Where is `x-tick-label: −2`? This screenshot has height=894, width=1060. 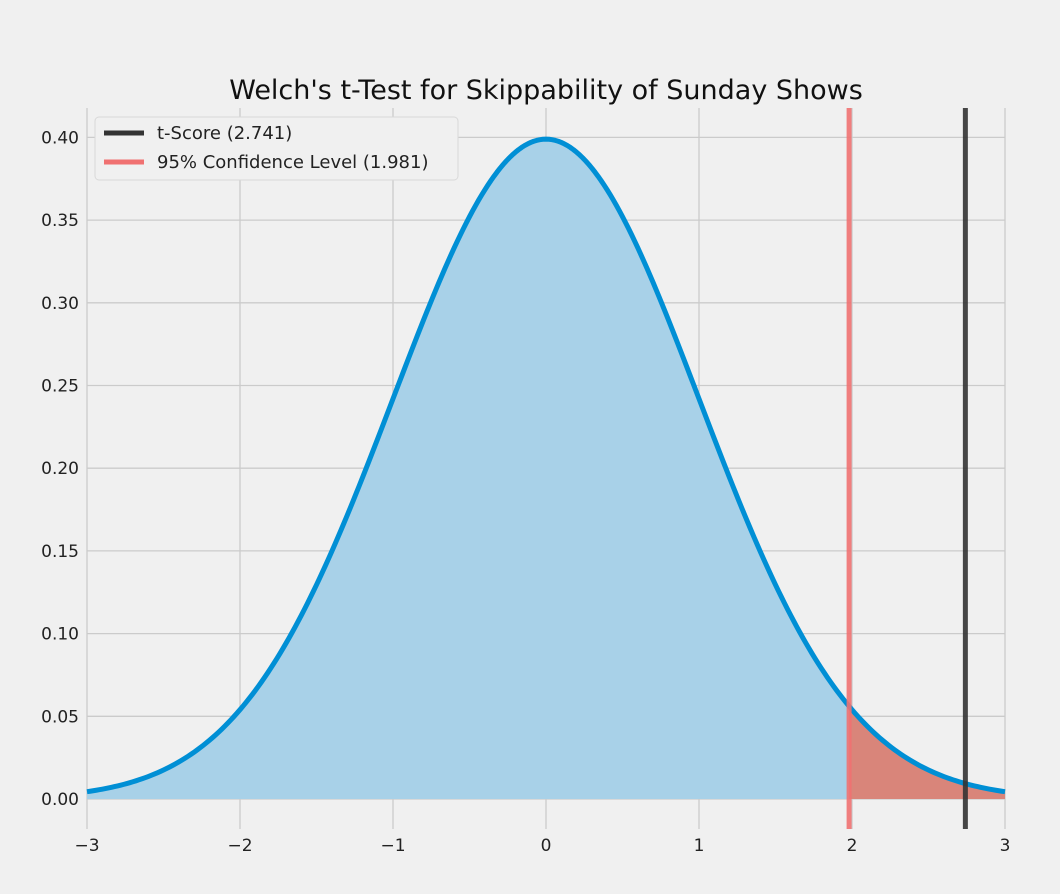 x-tick-label: −2 is located at coordinates (239, 846).